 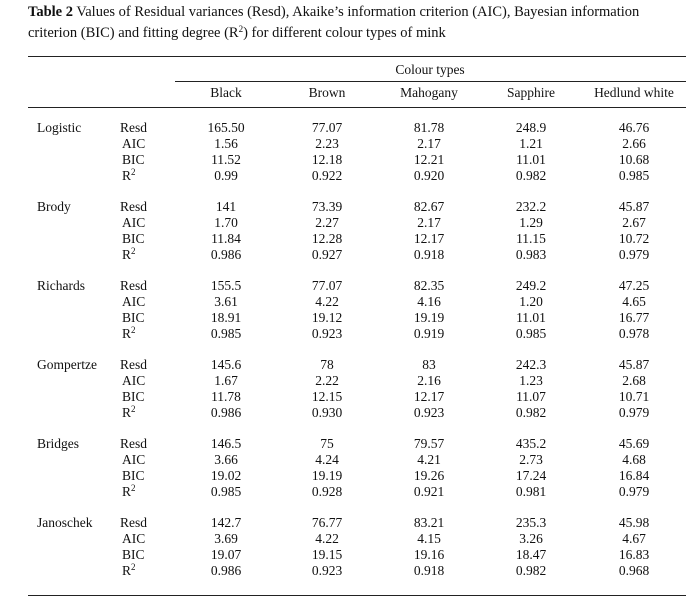 What do you see at coordinates (327, 159) in the screenshot?
I see `table-cell: 12.18` at bounding box center [327, 159].